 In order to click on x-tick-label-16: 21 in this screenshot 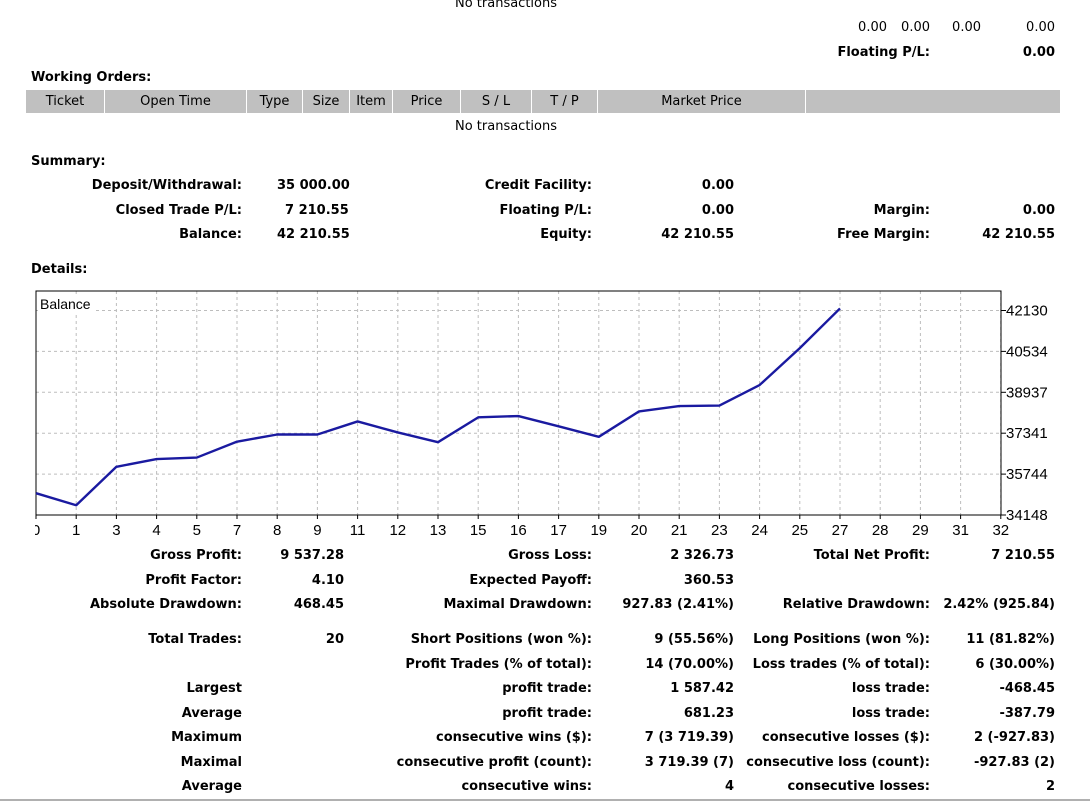, I will do `click(679, 530)`.